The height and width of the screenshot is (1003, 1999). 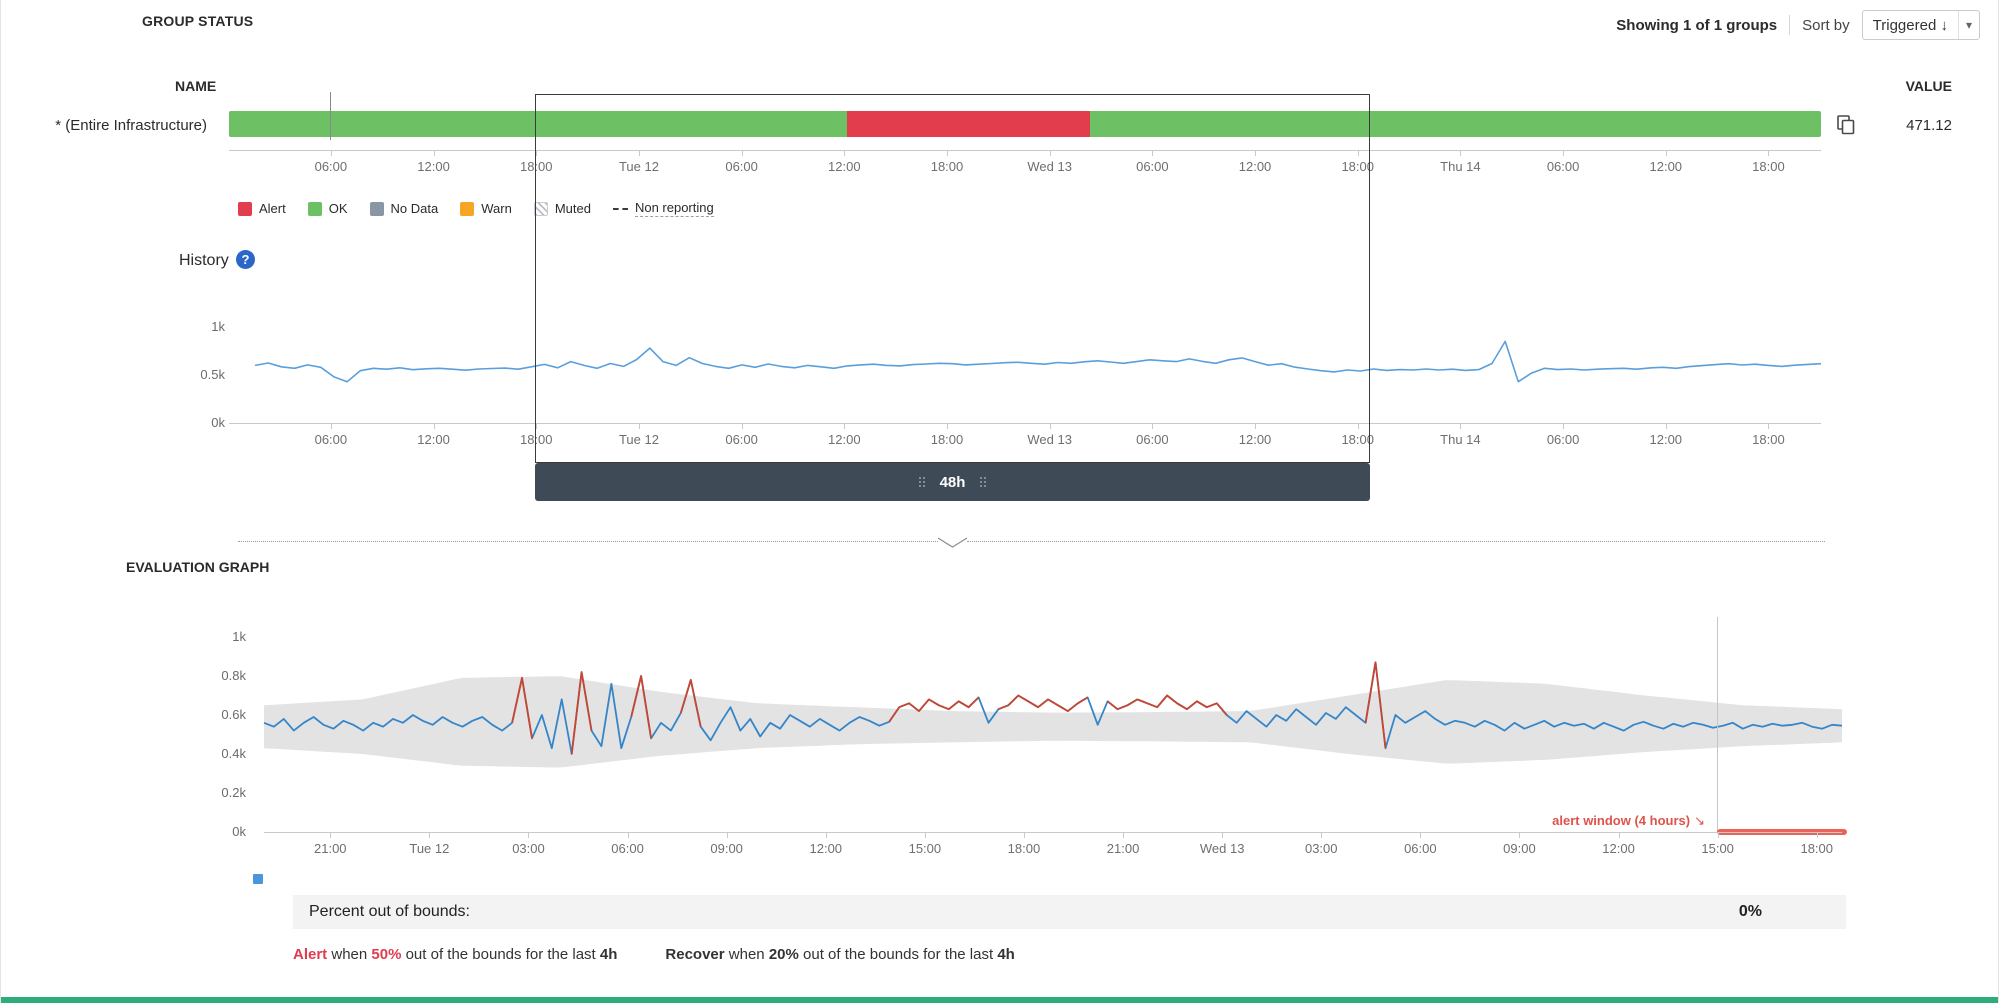 I want to click on evaluation-y-label: 0.6k, so click(x=233, y=714).